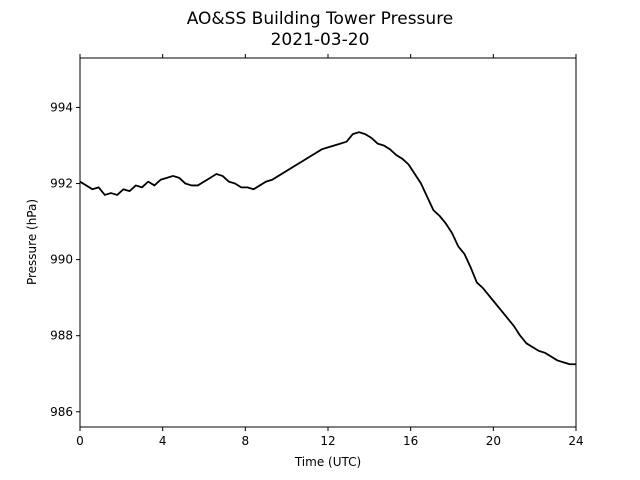  Describe the element at coordinates (61, 336) in the screenshot. I see `y-tick-label: 988` at that location.